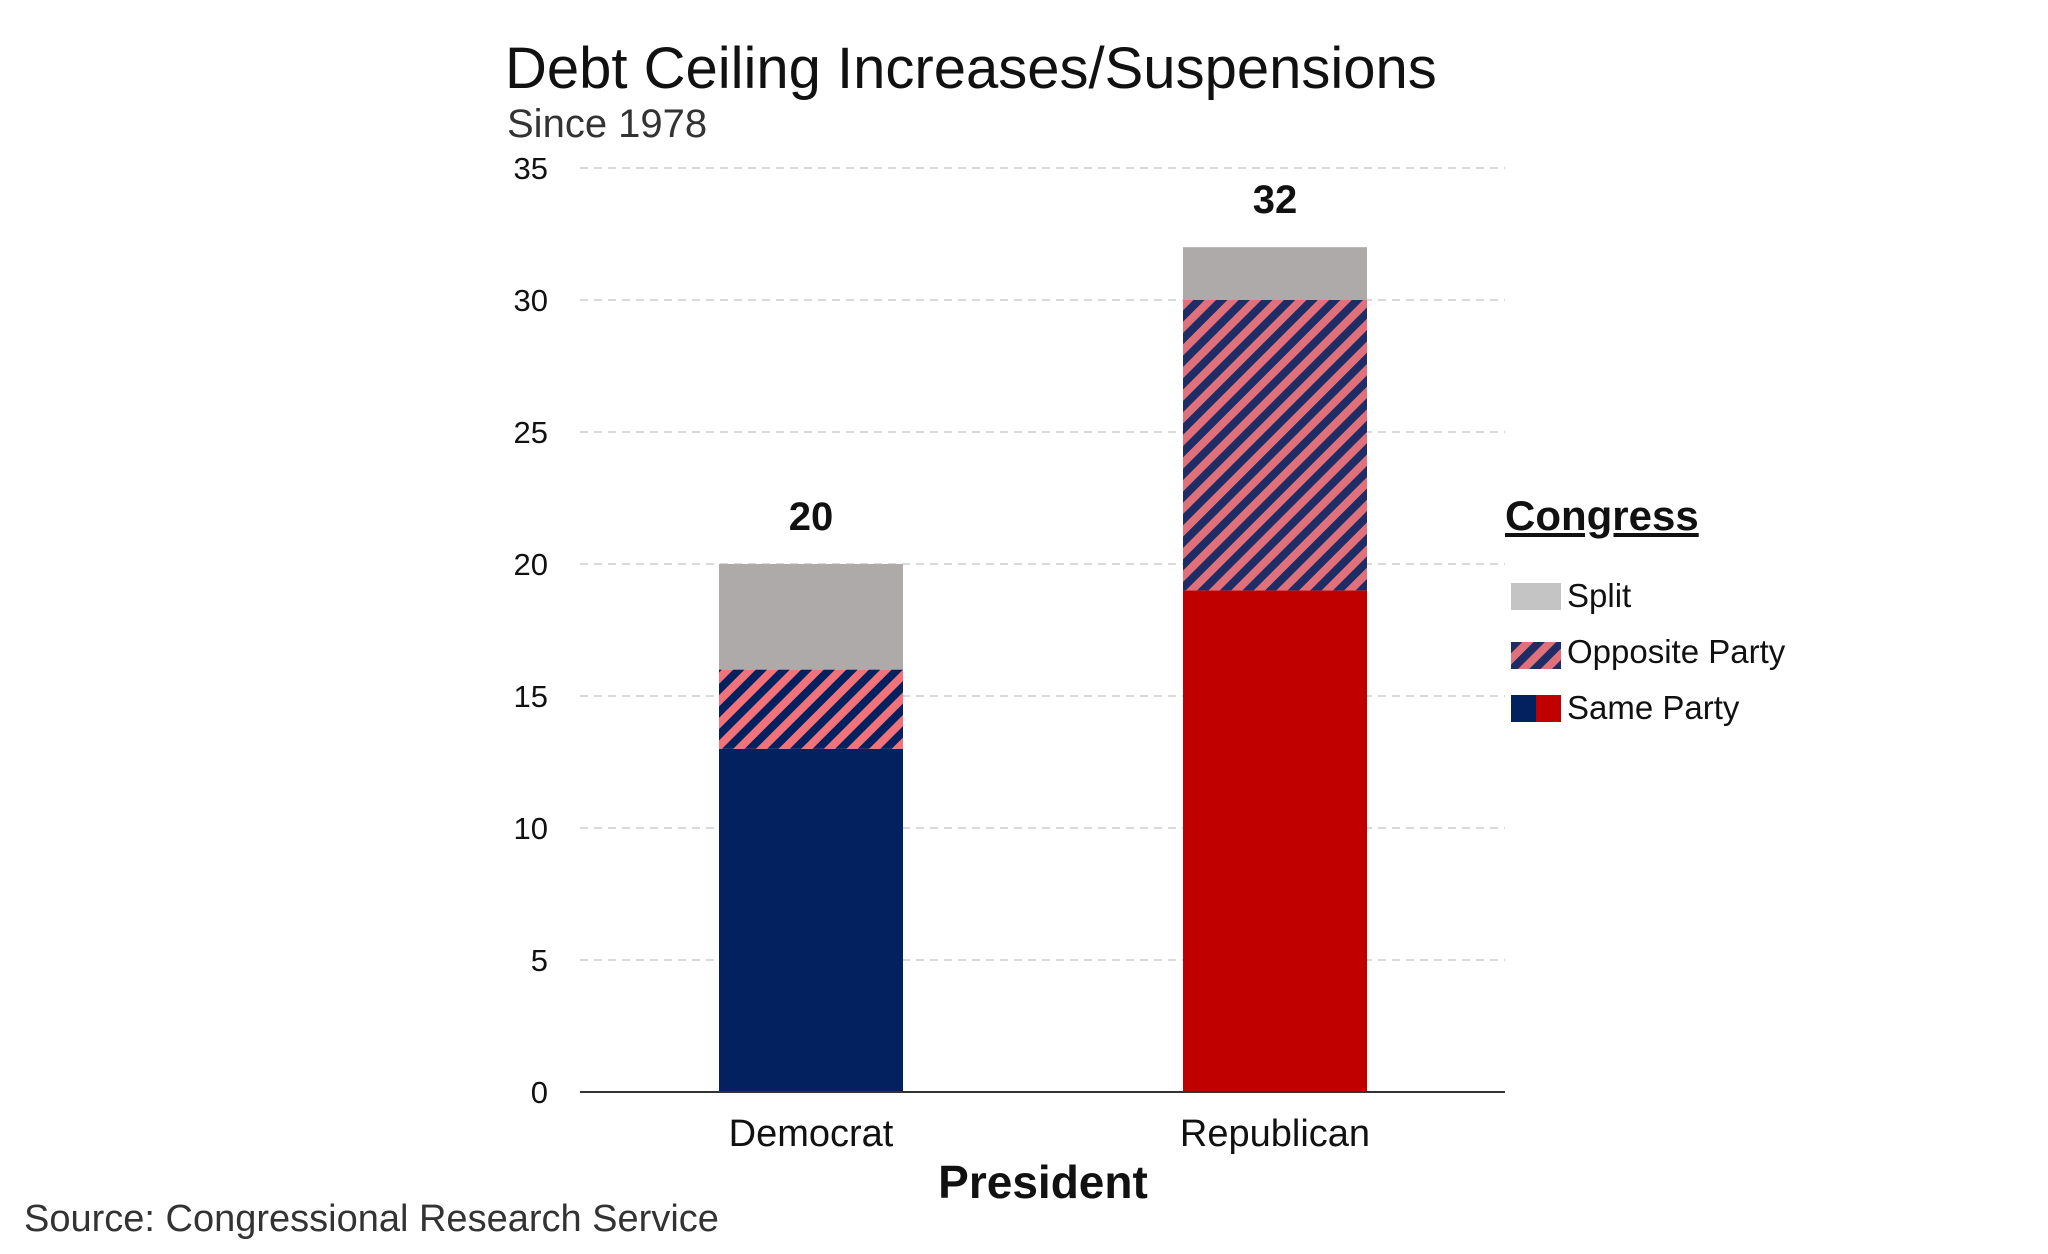 The image size is (2048, 1254). Describe the element at coordinates (531, 564) in the screenshot. I see `y-tick-label: 20` at that location.